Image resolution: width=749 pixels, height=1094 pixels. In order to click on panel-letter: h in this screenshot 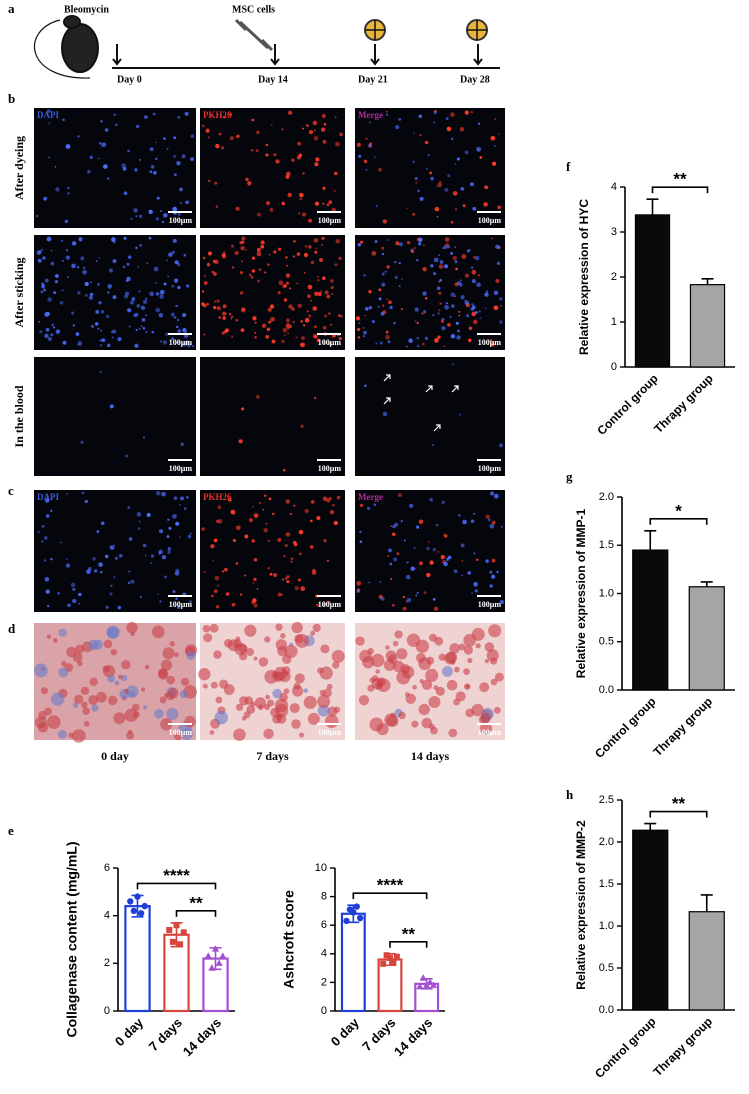, I will do `click(570, 794)`.